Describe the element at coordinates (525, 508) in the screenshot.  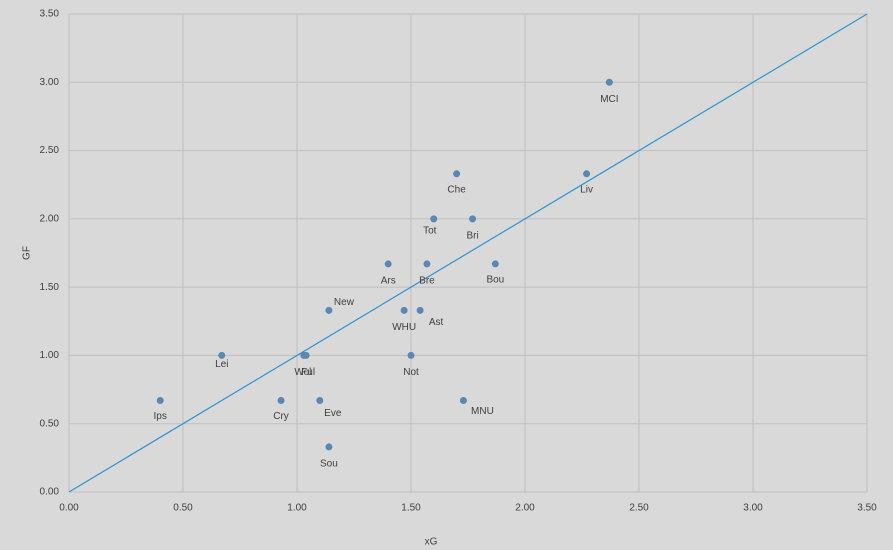
I see `x-tick-label: 2.00` at that location.